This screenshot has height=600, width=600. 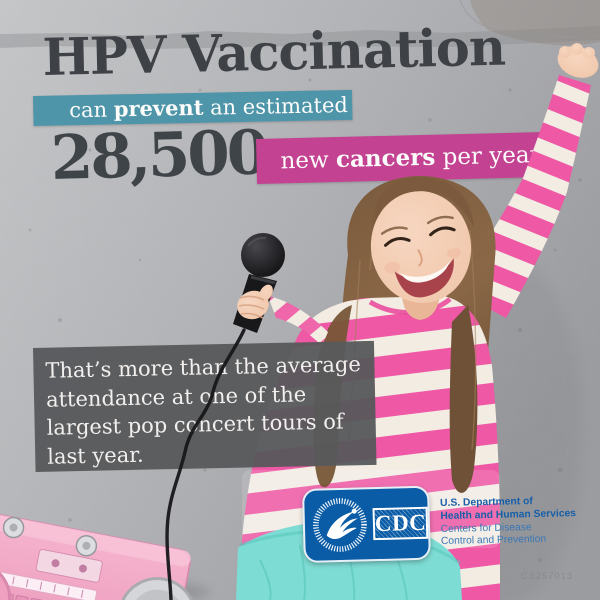 What do you see at coordinates (463, 399) in the screenshot?
I see `hair-lock-right` at bounding box center [463, 399].